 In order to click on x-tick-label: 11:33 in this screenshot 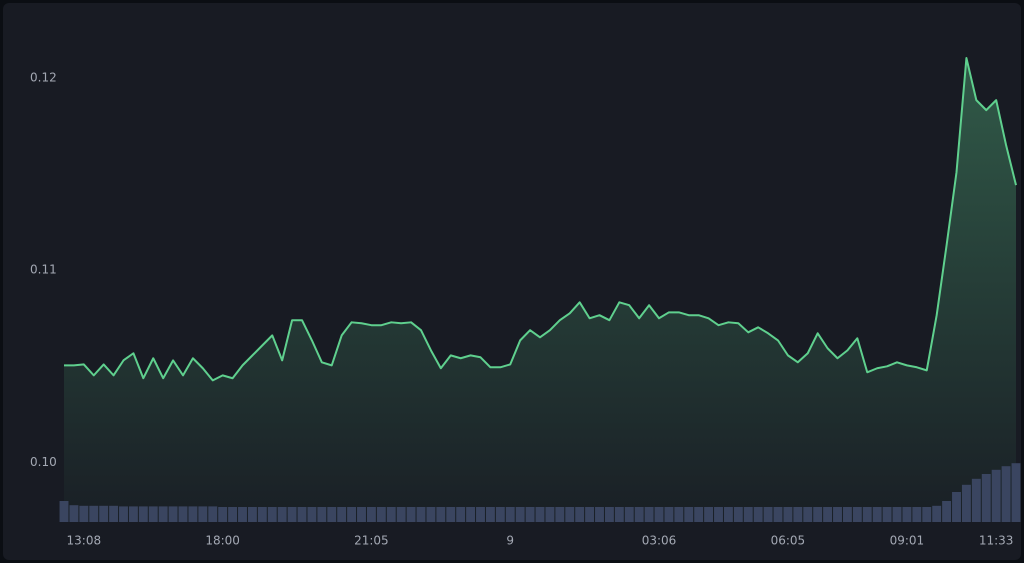, I will do `click(996, 541)`.